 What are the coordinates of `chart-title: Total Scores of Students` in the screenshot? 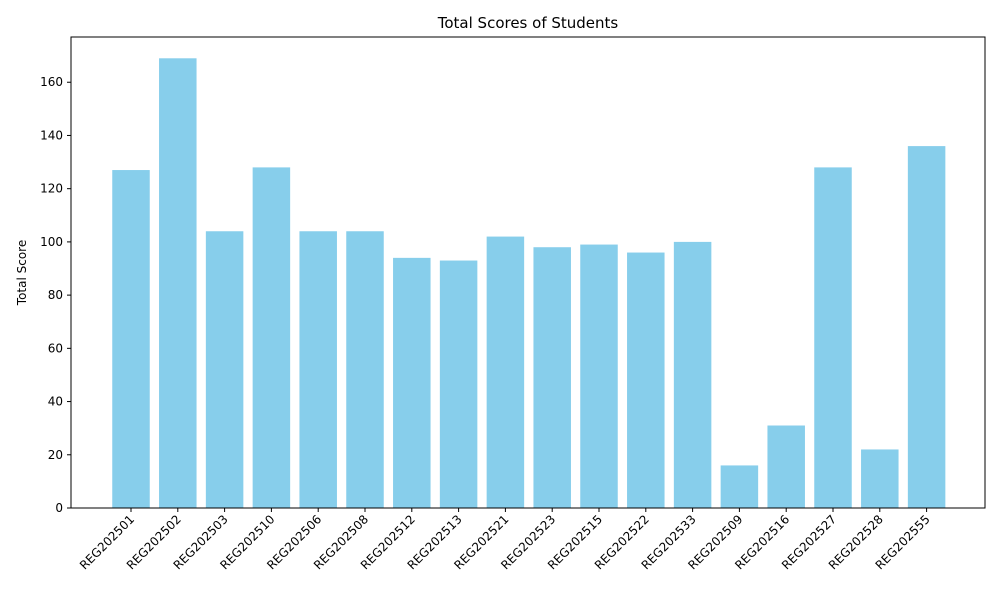 It's located at (528, 23).